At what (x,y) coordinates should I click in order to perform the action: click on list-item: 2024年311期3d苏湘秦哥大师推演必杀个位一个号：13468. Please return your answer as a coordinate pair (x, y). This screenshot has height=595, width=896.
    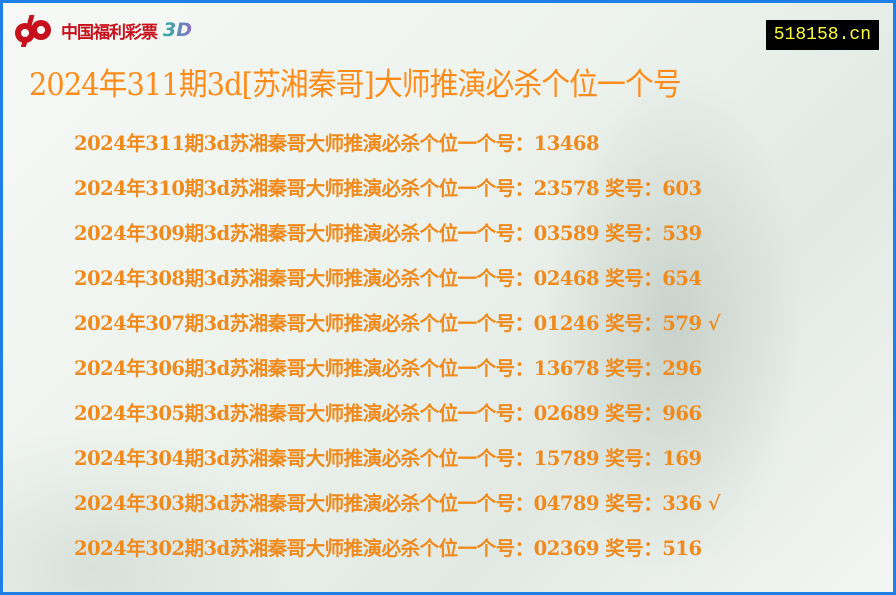
    Looking at the image, I should click on (337, 143).